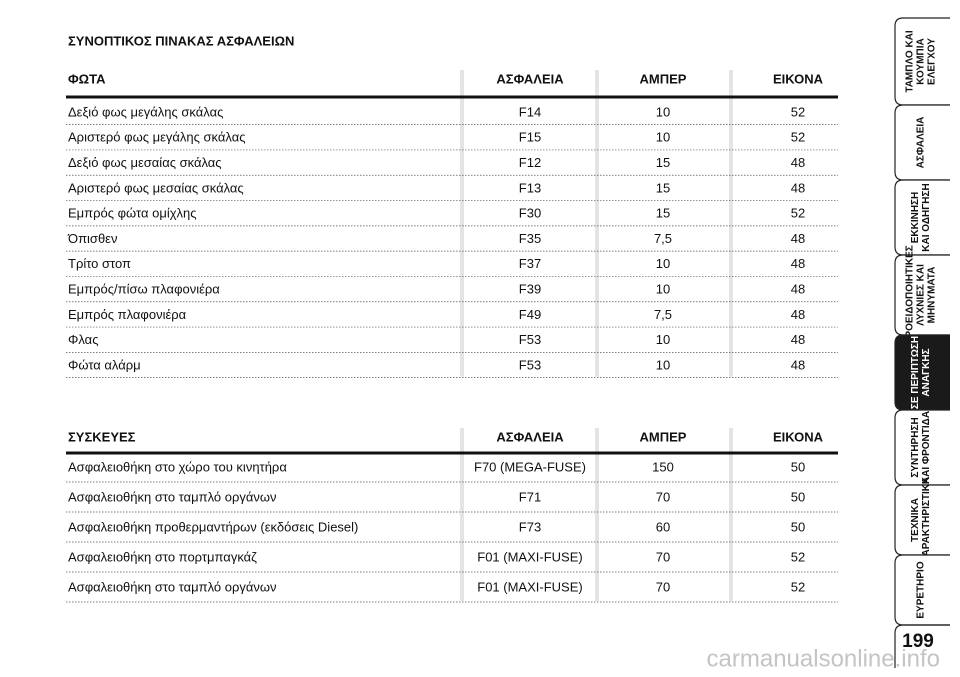 The height and width of the screenshot is (677, 960). Describe the element at coordinates (156, 187) in the screenshot. I see `table-cell: Αριστερό φως μεσαίας σκάλας` at that location.